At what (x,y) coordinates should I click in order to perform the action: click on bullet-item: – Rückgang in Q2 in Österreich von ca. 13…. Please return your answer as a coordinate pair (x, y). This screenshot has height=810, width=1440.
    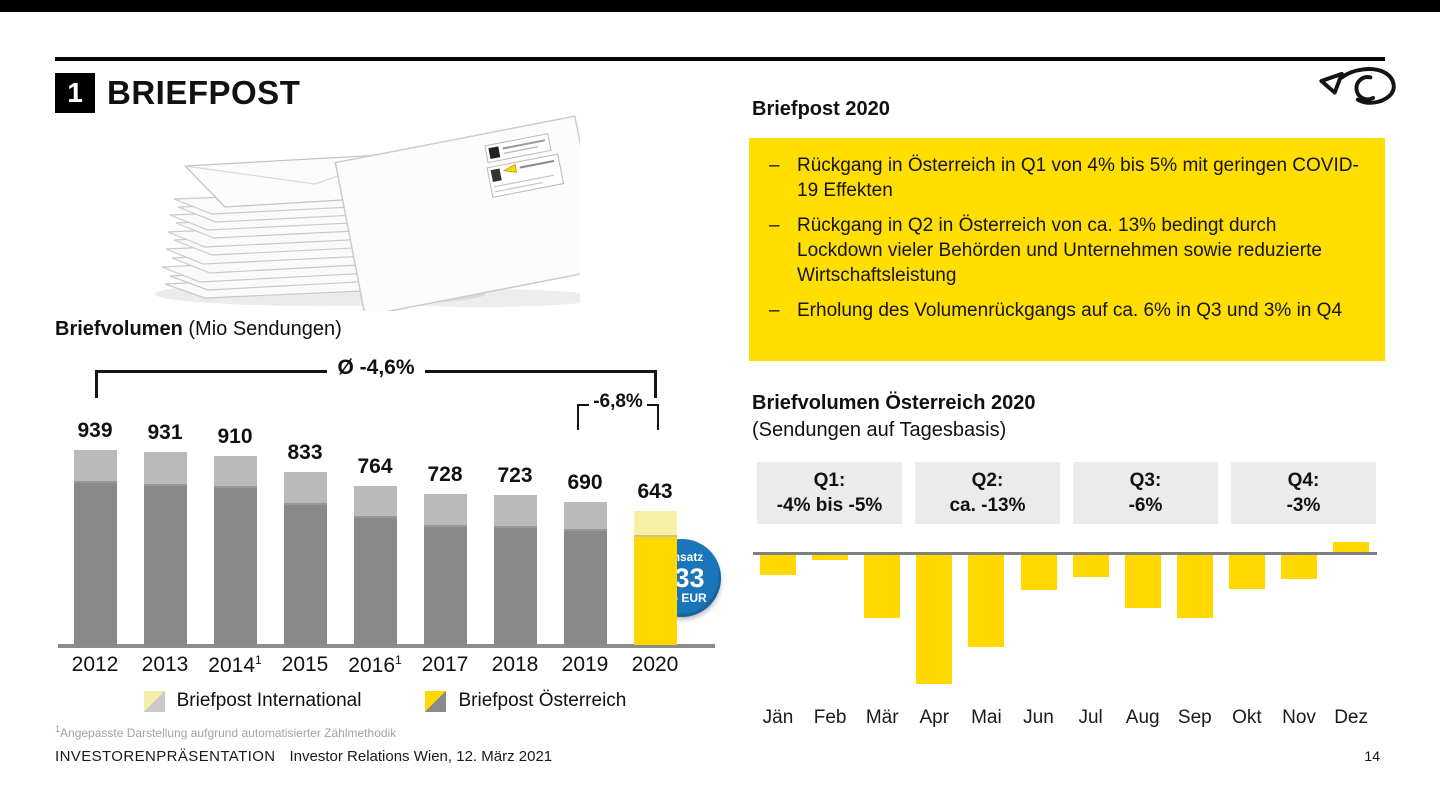
    Looking at the image, I should click on (1068, 250).